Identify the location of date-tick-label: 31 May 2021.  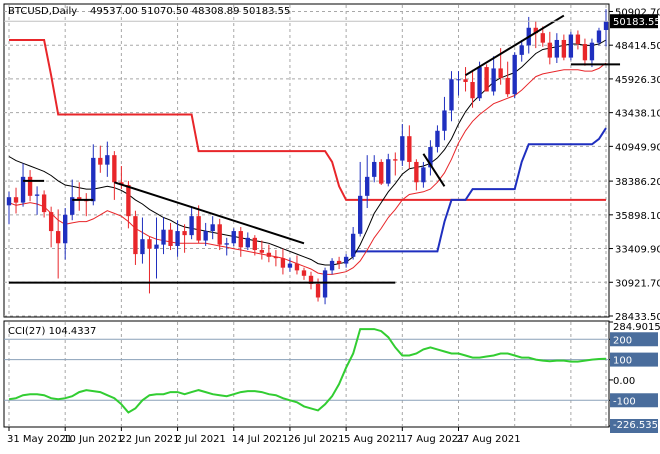
(39, 439).